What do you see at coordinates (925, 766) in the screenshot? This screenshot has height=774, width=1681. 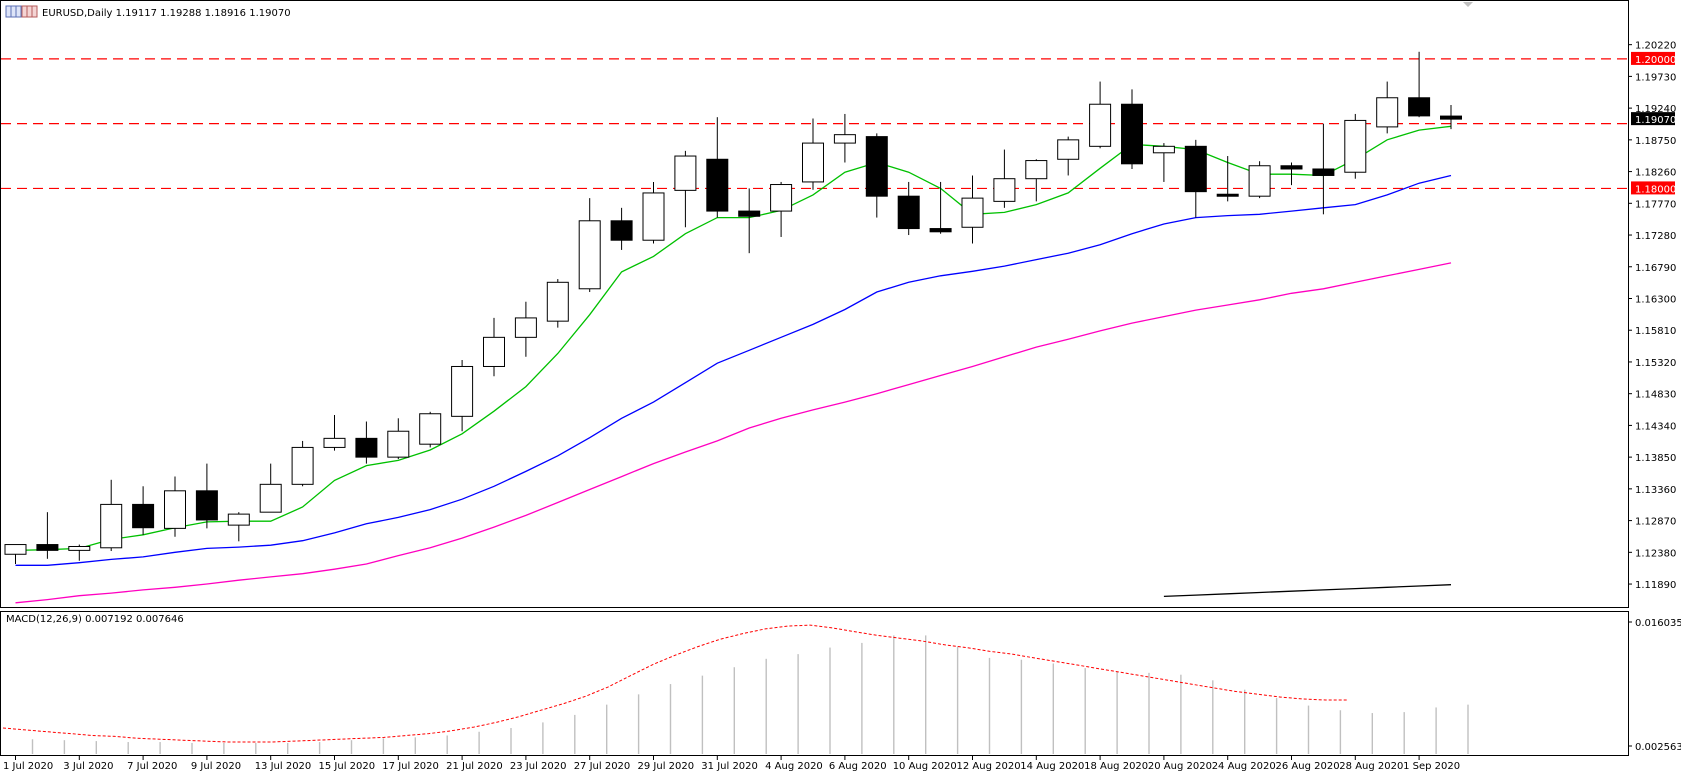 I see `date-tick-label: 10 Aug 2020` at bounding box center [925, 766].